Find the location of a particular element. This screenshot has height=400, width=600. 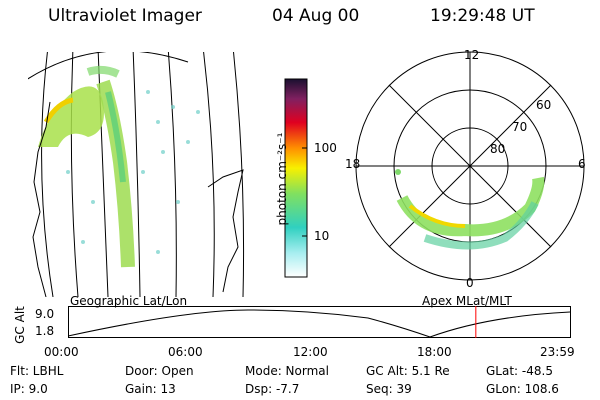

altitude-xtick-1200: 12:00 is located at coordinates (310, 352).